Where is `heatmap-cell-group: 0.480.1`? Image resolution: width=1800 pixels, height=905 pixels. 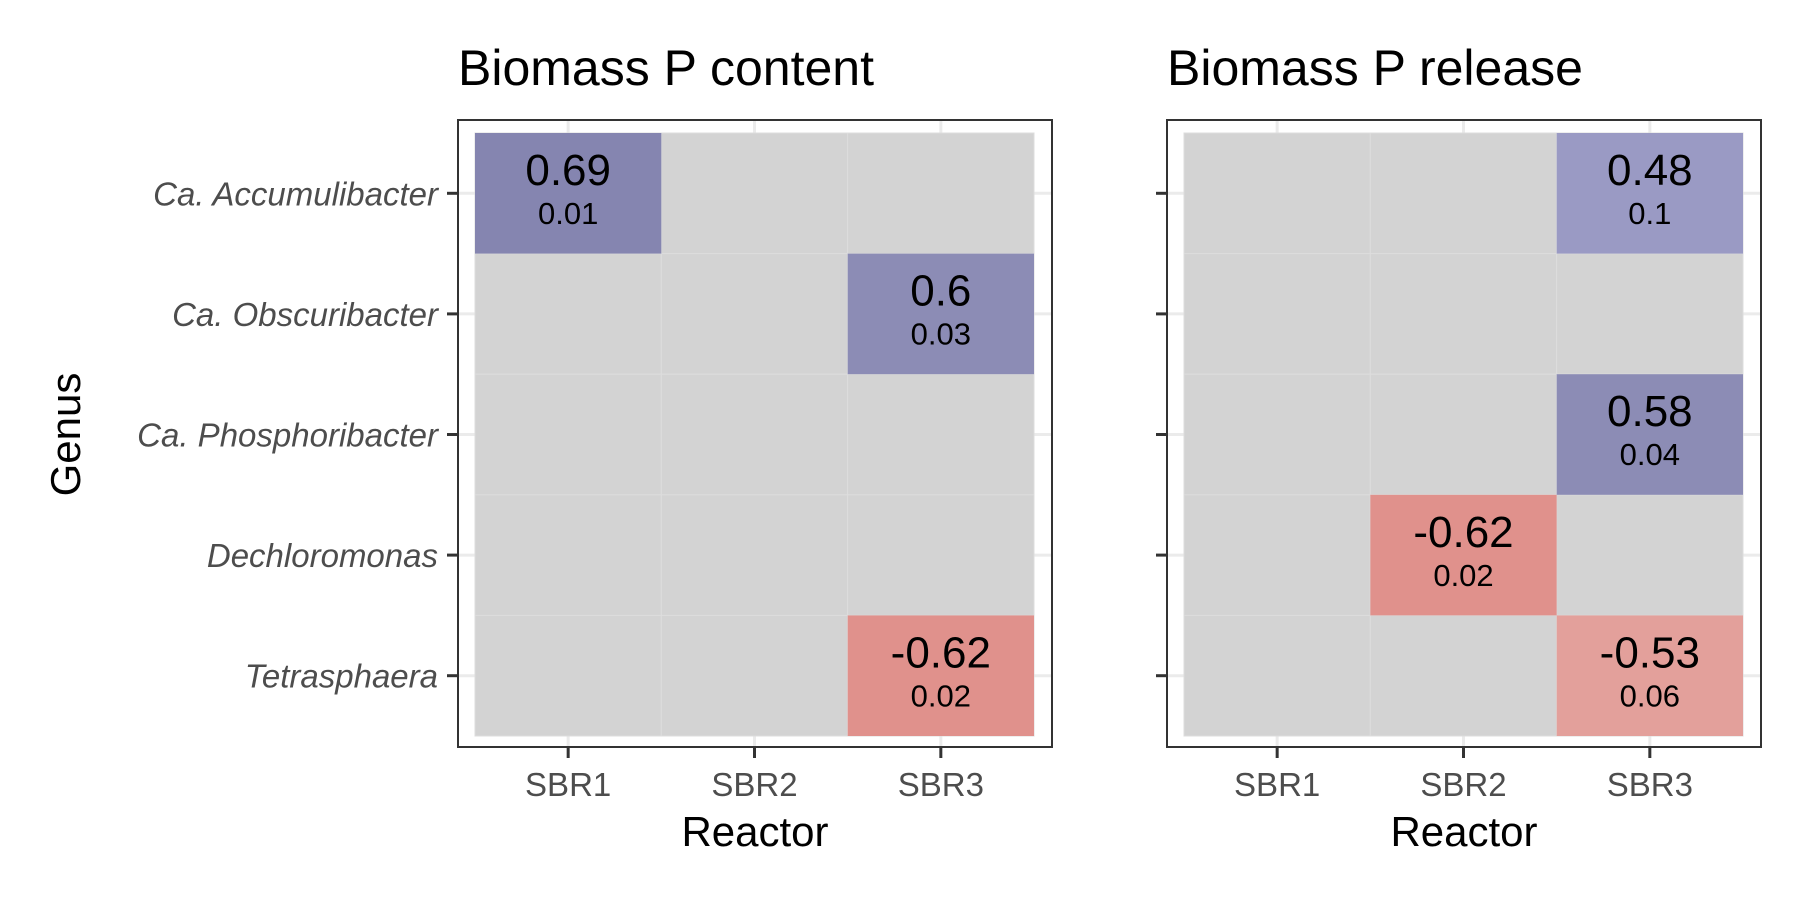 heatmap-cell-group: 0.480.1 is located at coordinates (1649, 193).